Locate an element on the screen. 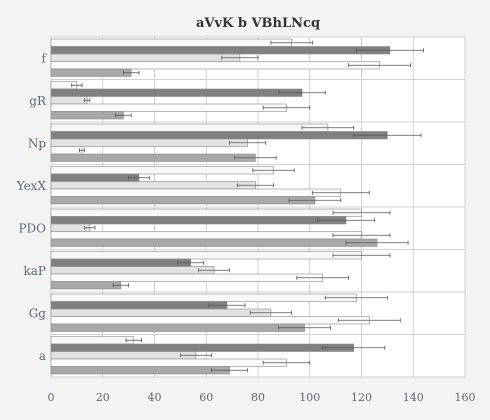  y-tick-label: gR is located at coordinates (38, 101).